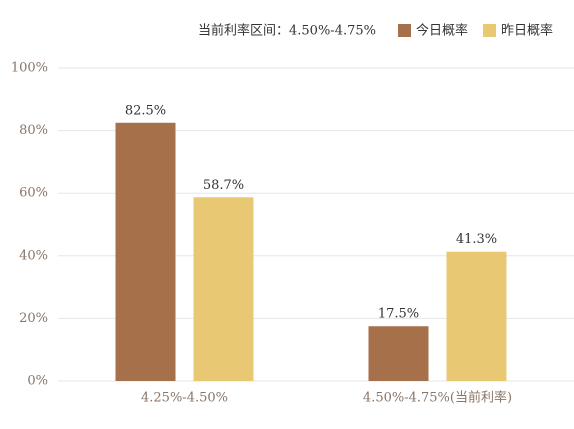  What do you see at coordinates (145, 110) in the screenshot?
I see `value-label: 82.5%` at bounding box center [145, 110].